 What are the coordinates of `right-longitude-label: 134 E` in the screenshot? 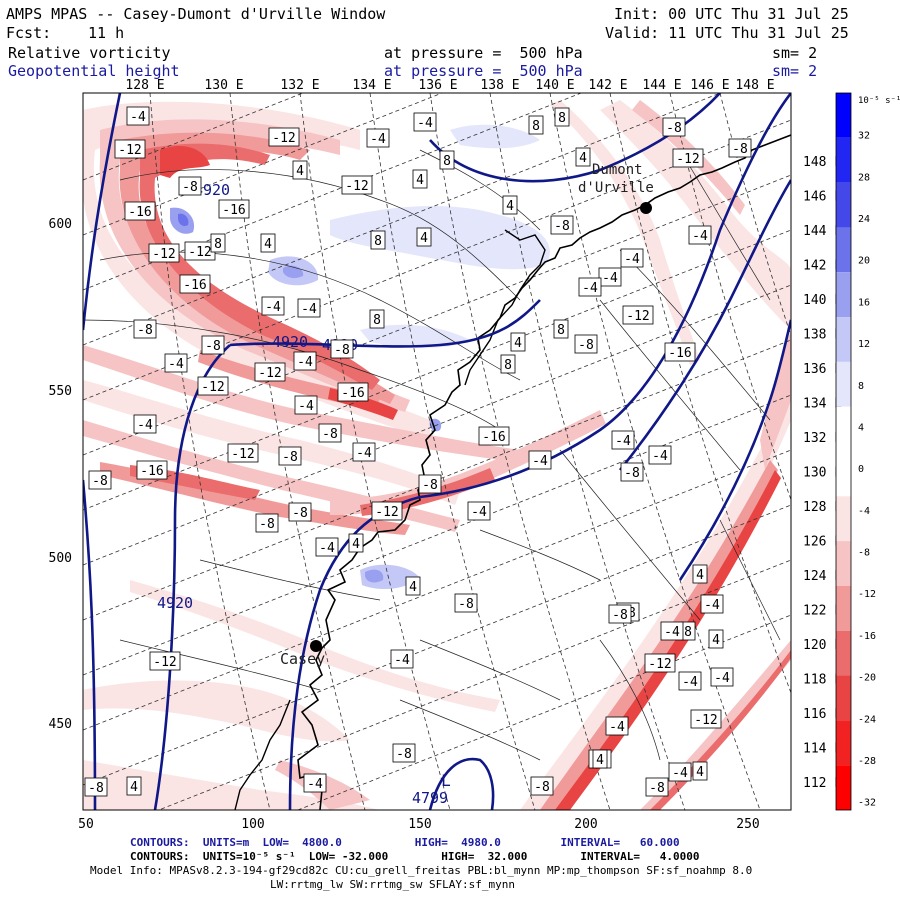 It's located at (822, 404).